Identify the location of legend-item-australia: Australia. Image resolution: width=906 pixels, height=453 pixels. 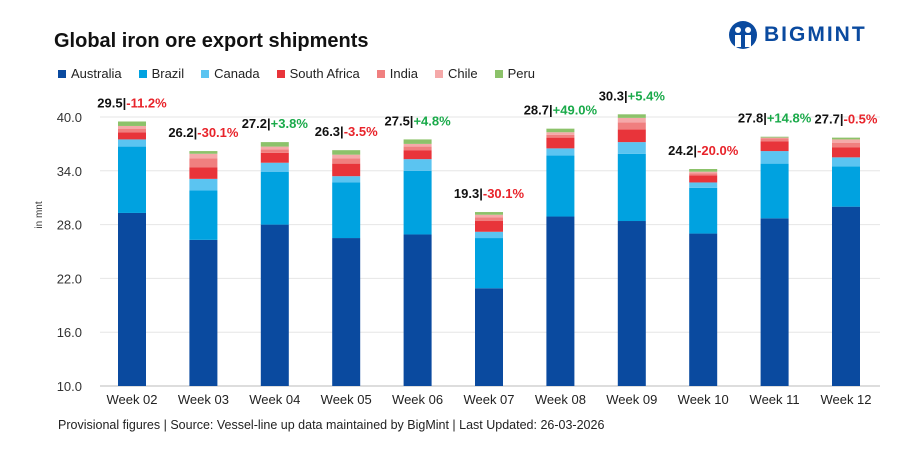
(90, 73).